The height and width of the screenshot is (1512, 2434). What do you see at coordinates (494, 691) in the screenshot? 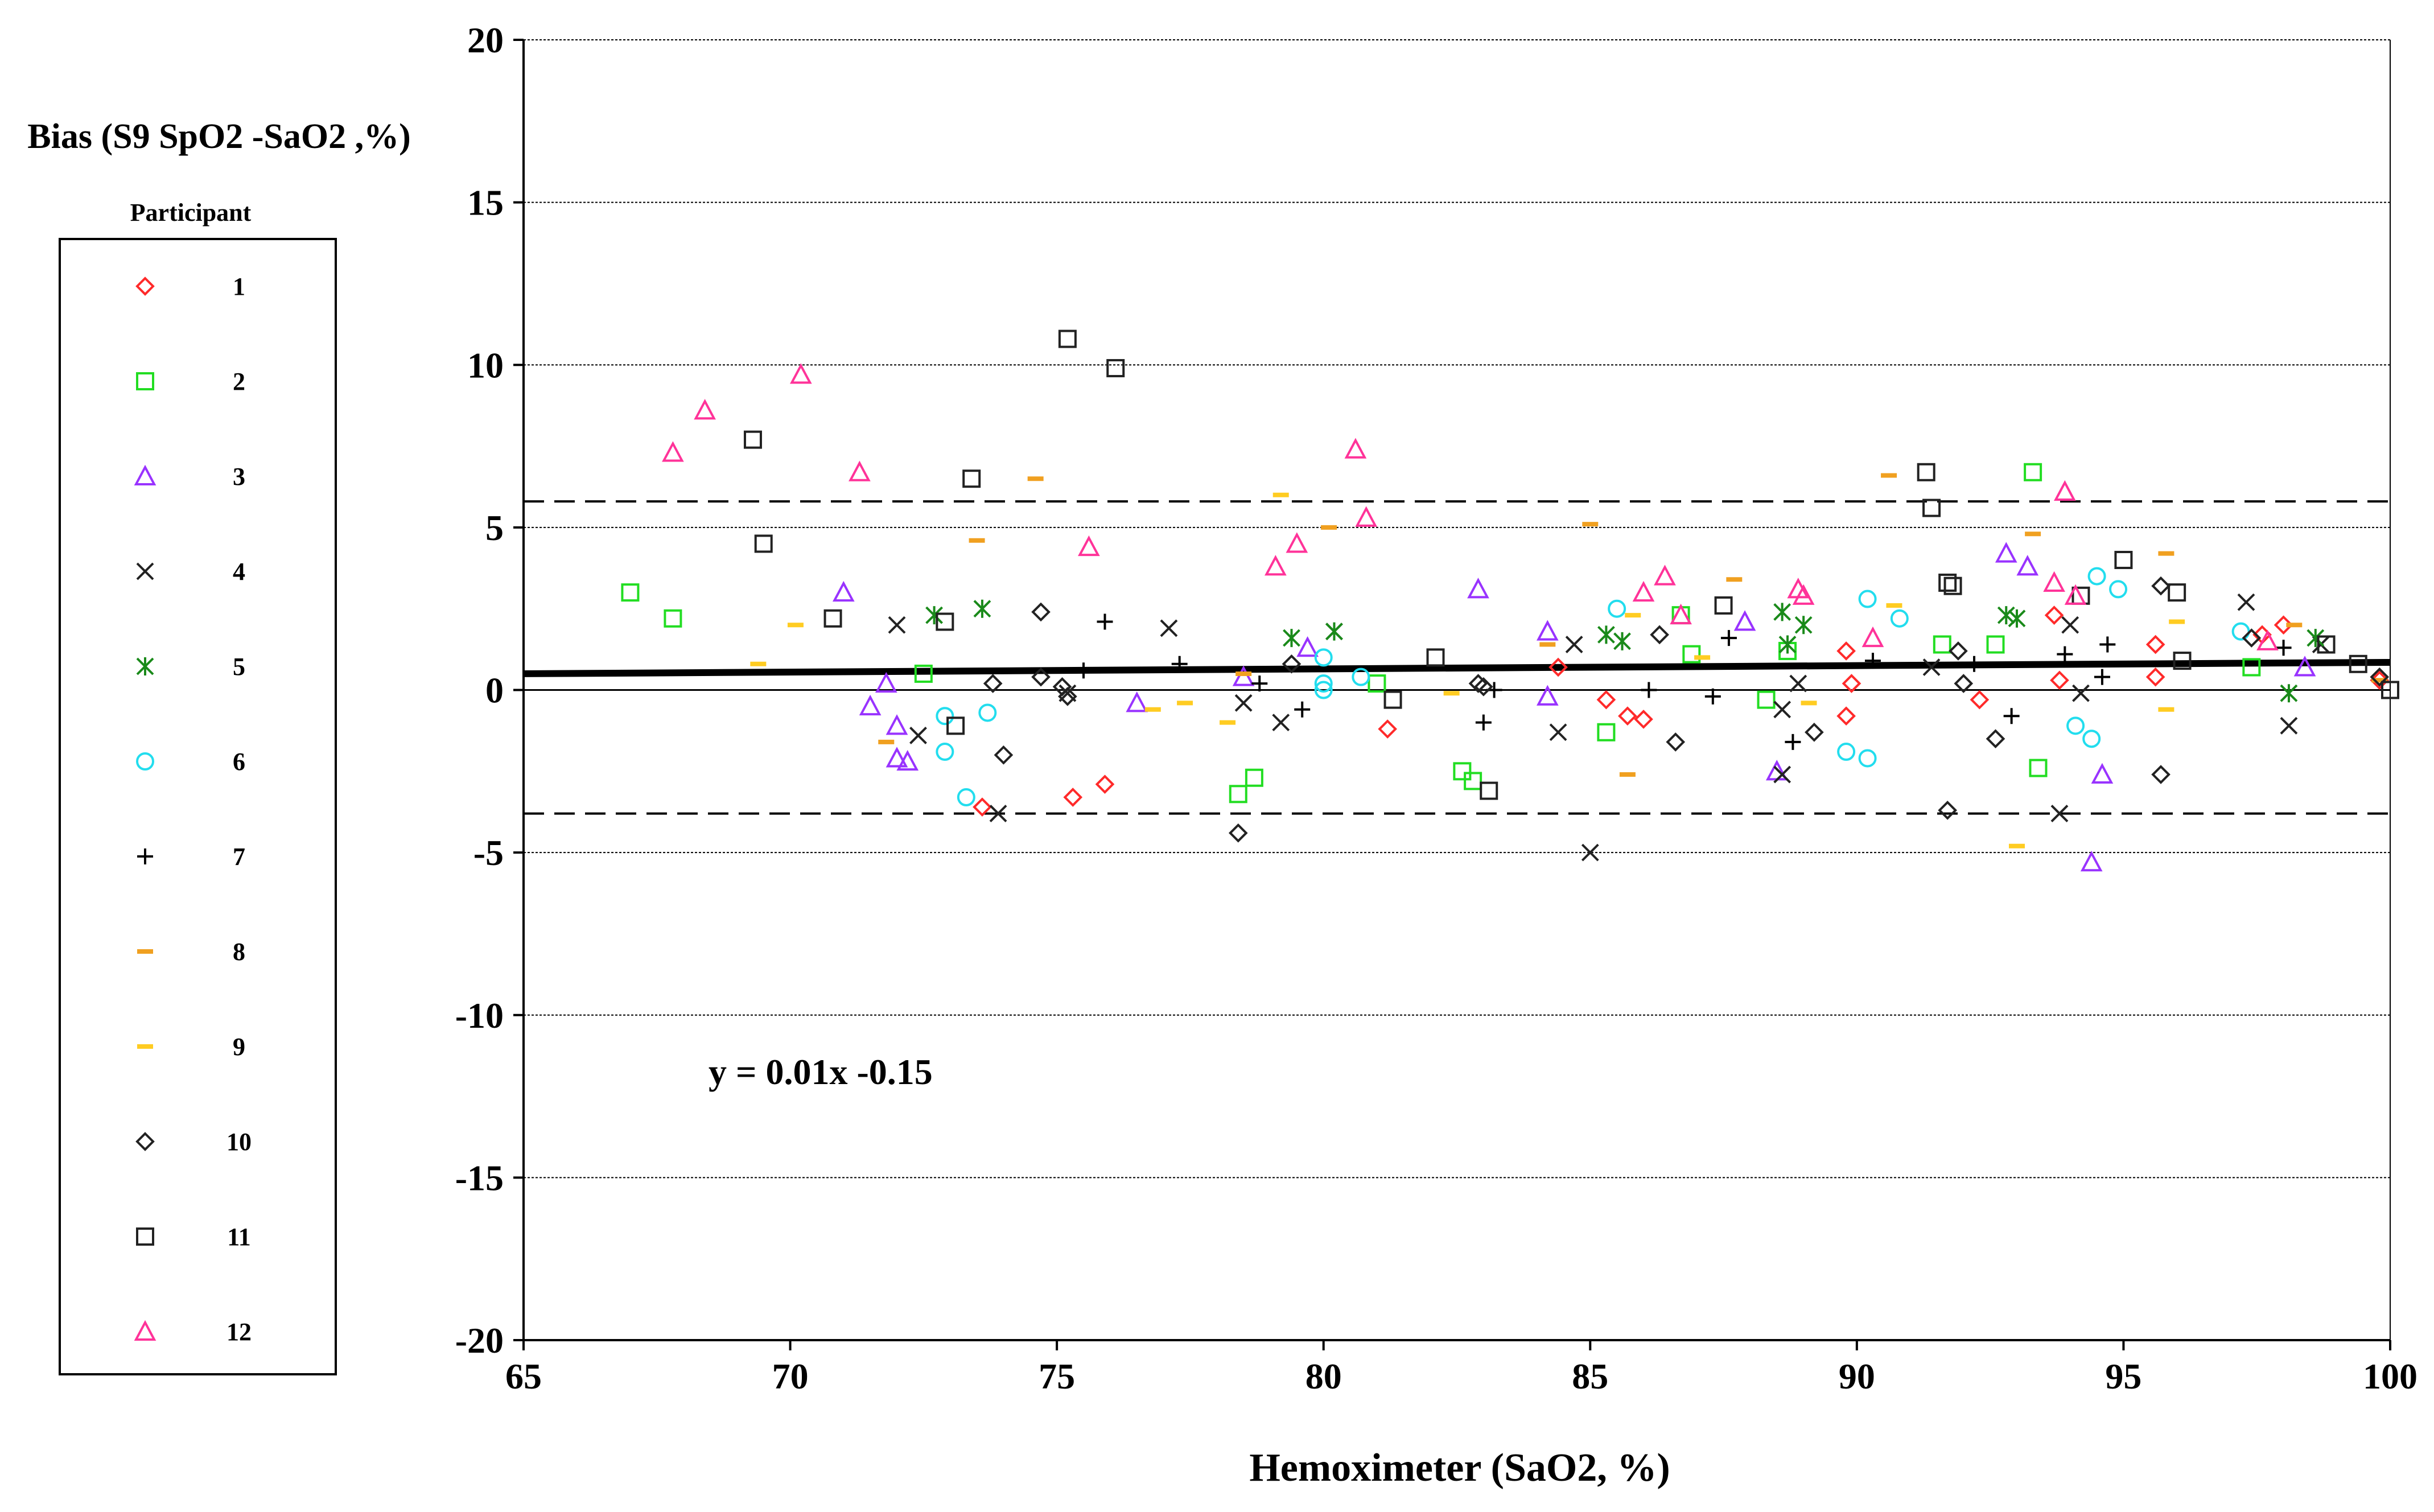
I see `y-tick-label: 0` at bounding box center [494, 691].